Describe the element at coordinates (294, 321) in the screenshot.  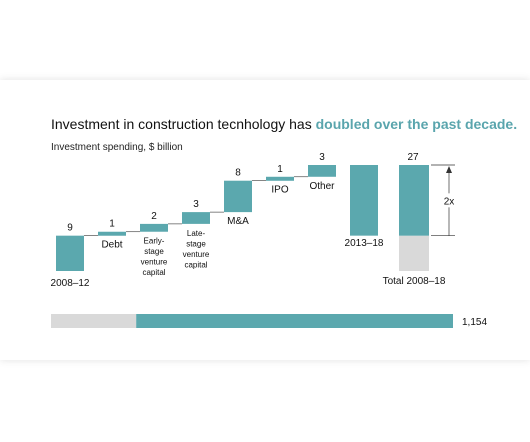
I see `comparison-bar-teal` at that location.